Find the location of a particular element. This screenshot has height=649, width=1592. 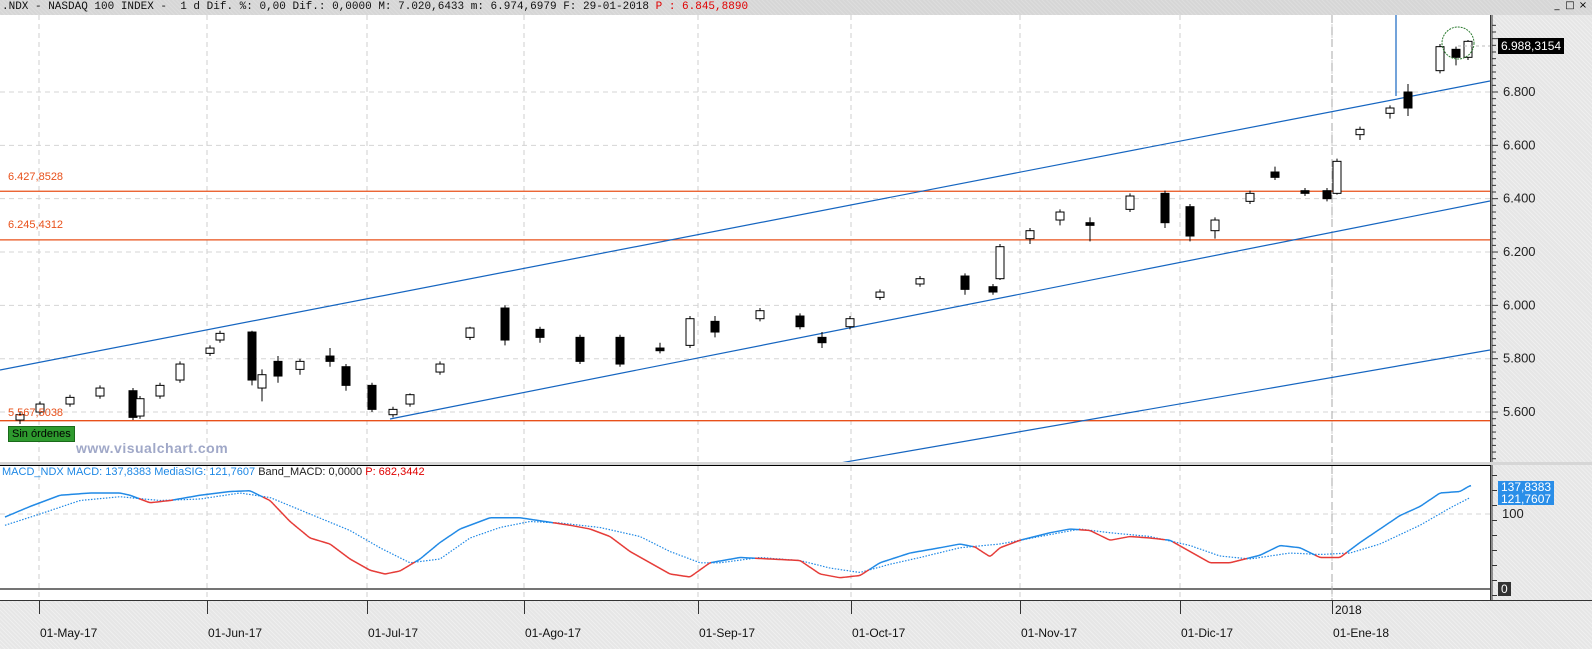

maximize-button: □ is located at coordinates (1570, 6).